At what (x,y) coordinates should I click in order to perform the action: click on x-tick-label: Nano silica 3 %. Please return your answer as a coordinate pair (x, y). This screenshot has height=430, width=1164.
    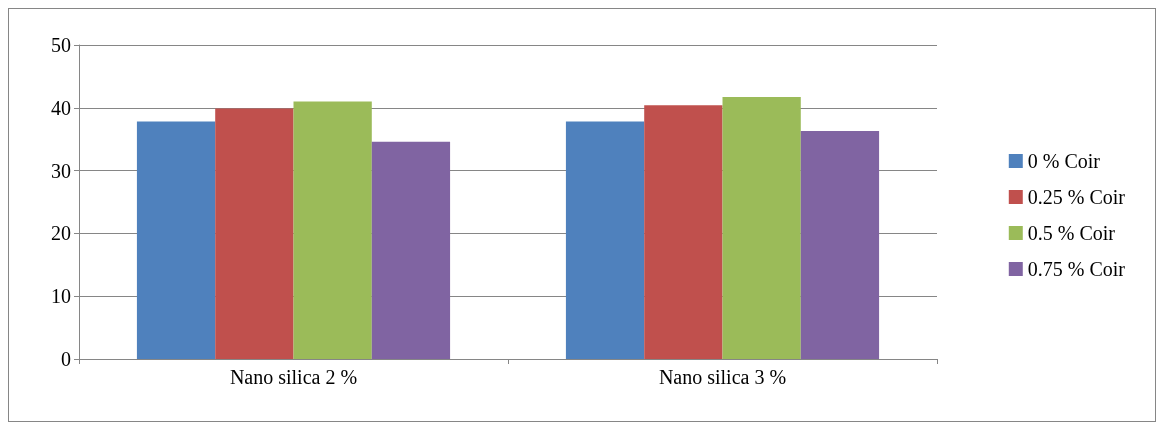
    Looking at the image, I should click on (722, 377).